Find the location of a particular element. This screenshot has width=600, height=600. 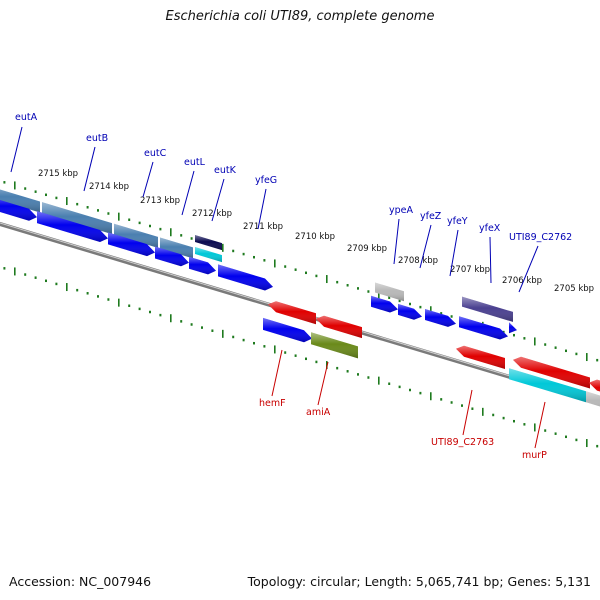

gene-label-reverse: amiA is located at coordinates (318, 412).